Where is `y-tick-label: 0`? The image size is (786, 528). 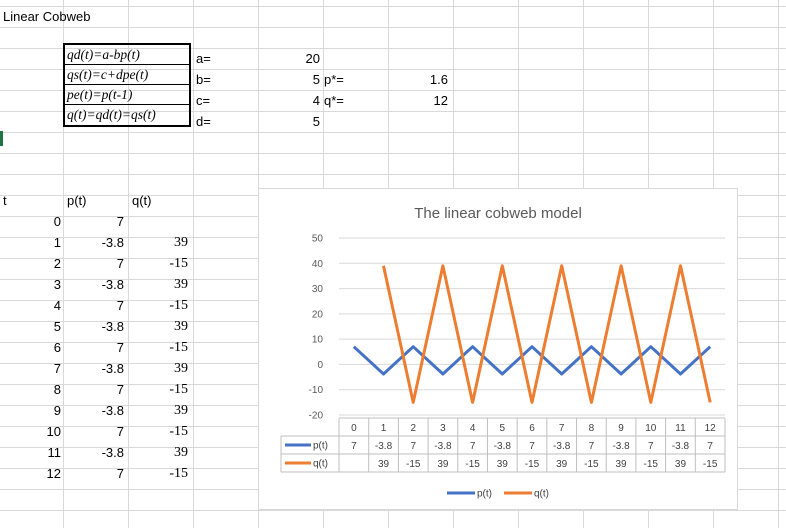
y-tick-label: 0 is located at coordinates (320, 365).